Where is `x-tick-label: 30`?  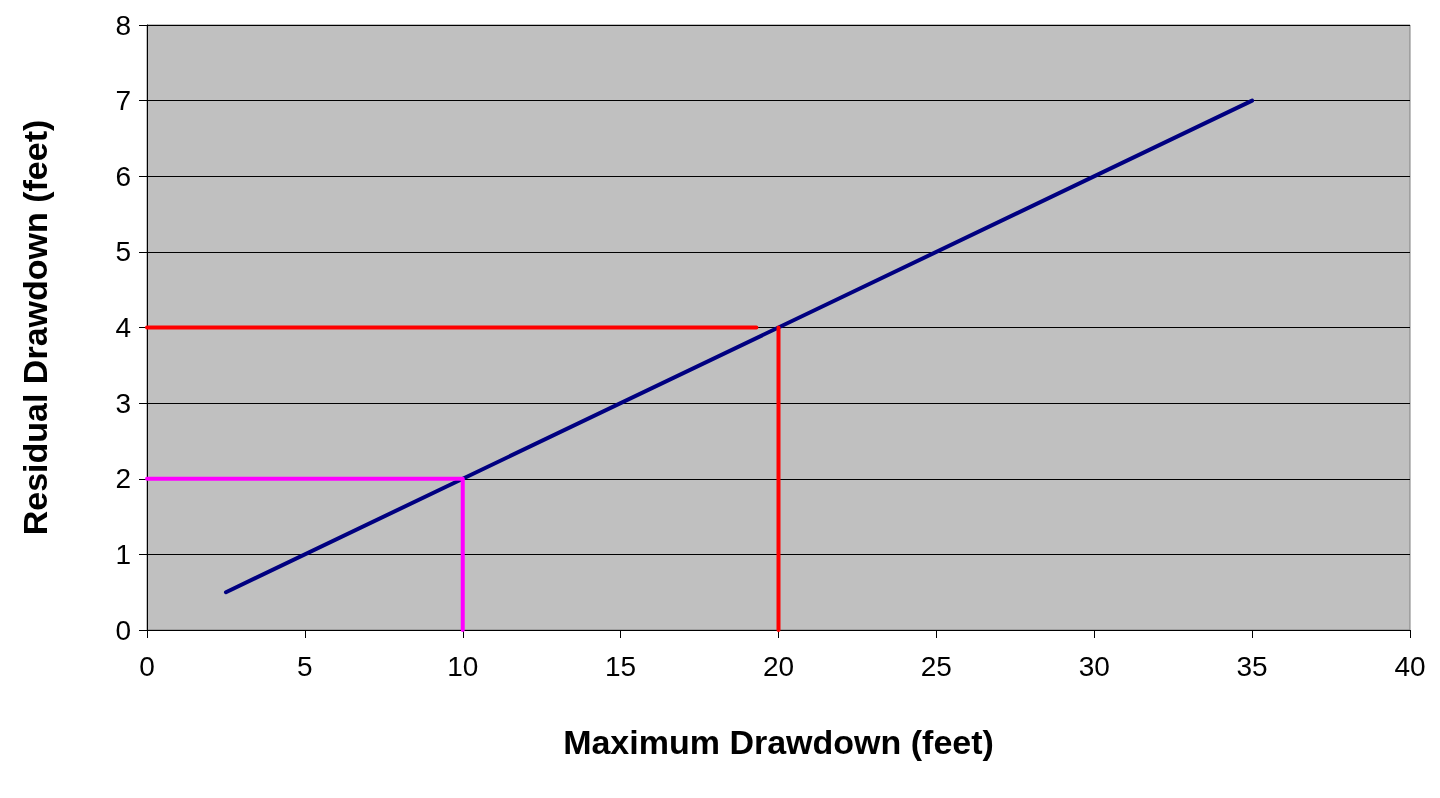 x-tick-label: 30 is located at coordinates (1094, 666).